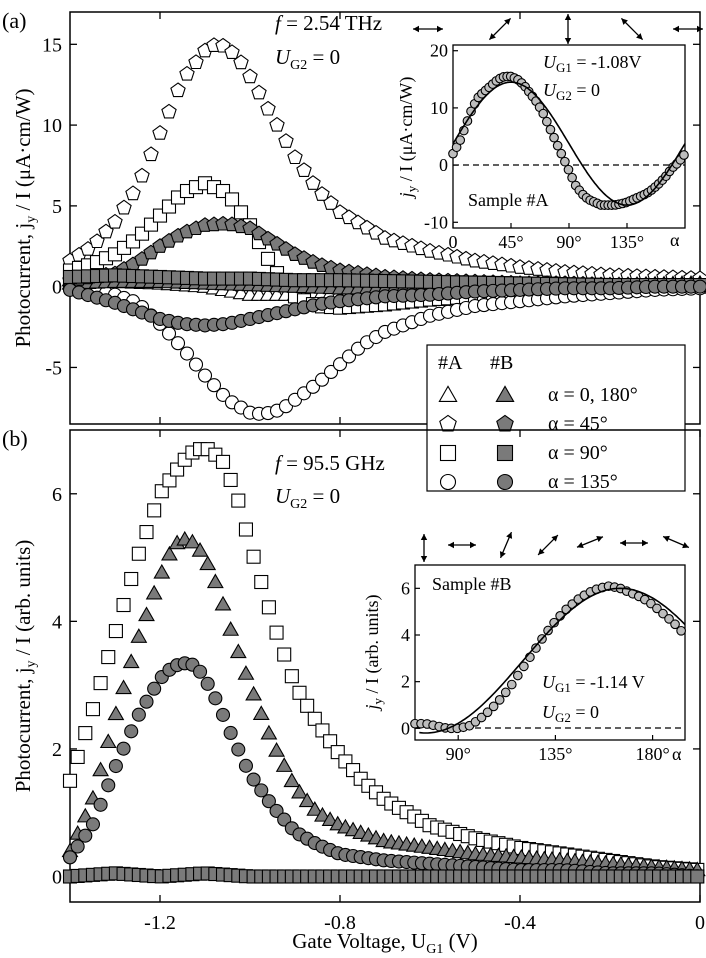 The width and height of the screenshot is (706, 958). Describe the element at coordinates (52, 45) in the screenshot. I see `y-tick-label: 15` at that location.